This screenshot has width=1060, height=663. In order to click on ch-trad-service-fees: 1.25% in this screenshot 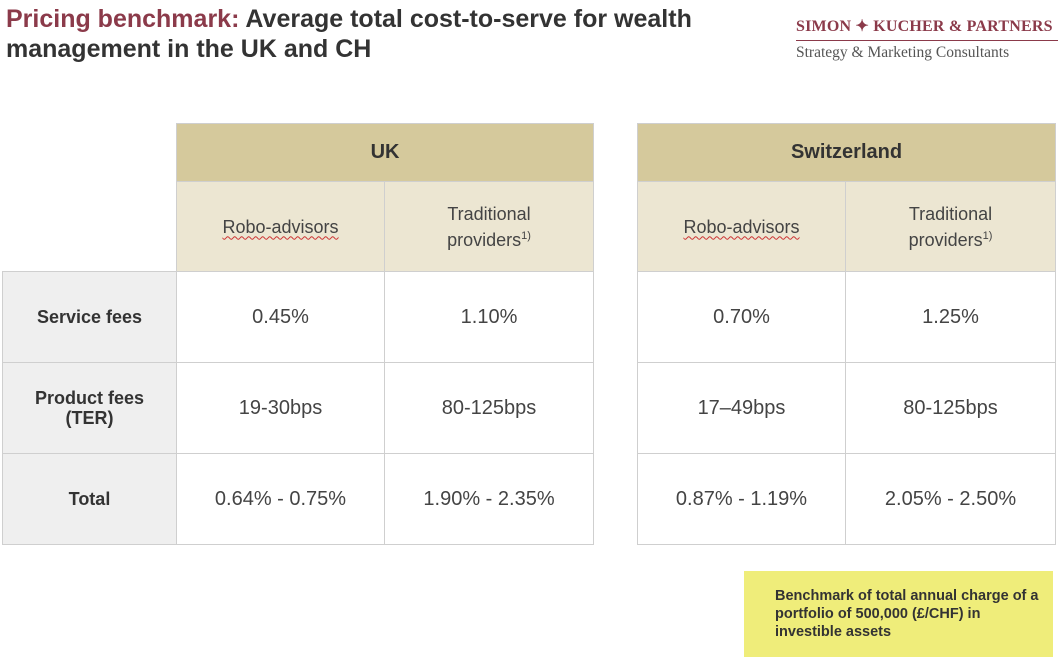, I will do `click(950, 317)`.